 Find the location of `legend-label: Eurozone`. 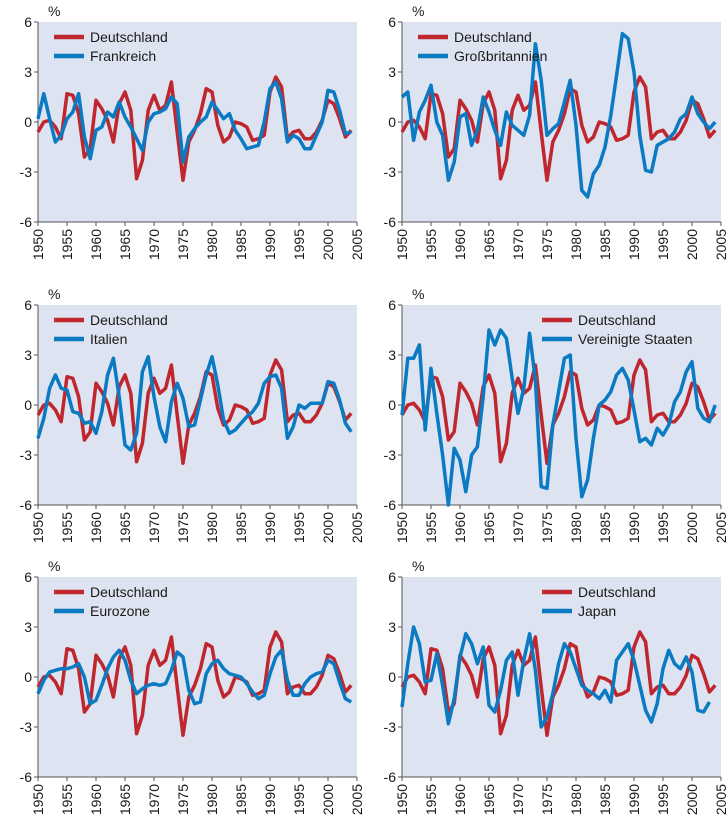

legend-label: Eurozone is located at coordinates (120, 611).